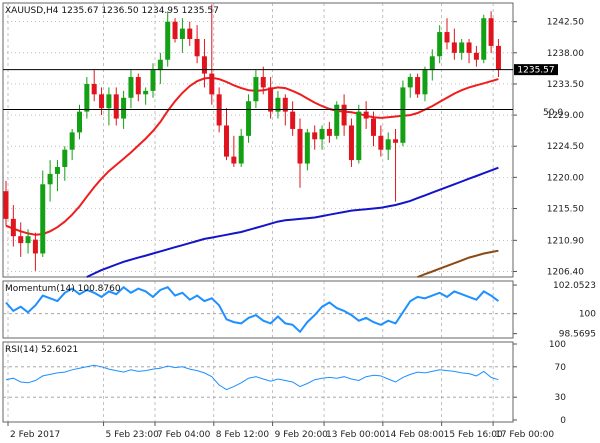 The width and height of the screenshot is (600, 443). Describe the element at coordinates (565, 85) in the screenshot. I see `y-tick-label: 1233.50` at that location.